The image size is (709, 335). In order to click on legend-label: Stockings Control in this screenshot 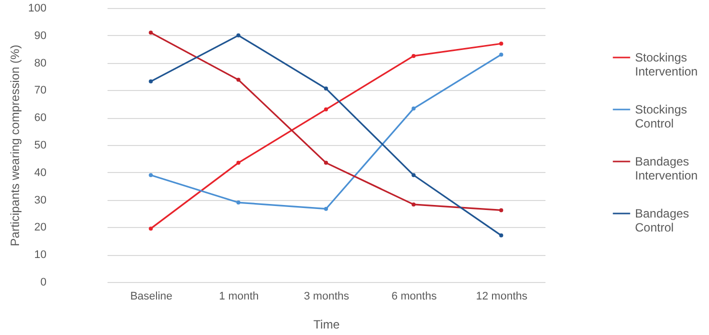, I will do `click(661, 116)`.